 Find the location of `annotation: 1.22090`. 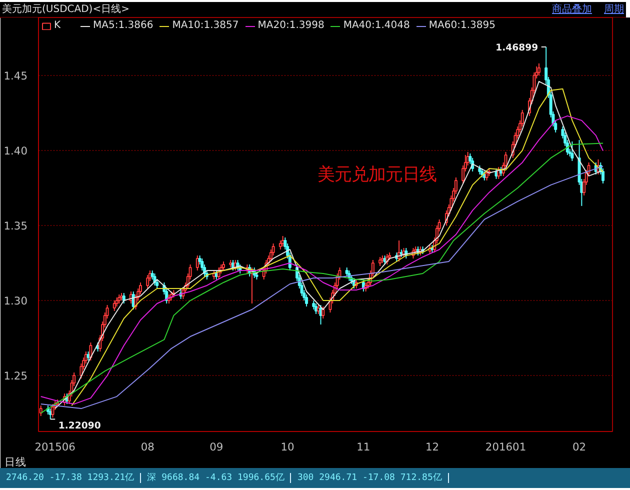

annotation: 1.22090 is located at coordinates (80, 426).